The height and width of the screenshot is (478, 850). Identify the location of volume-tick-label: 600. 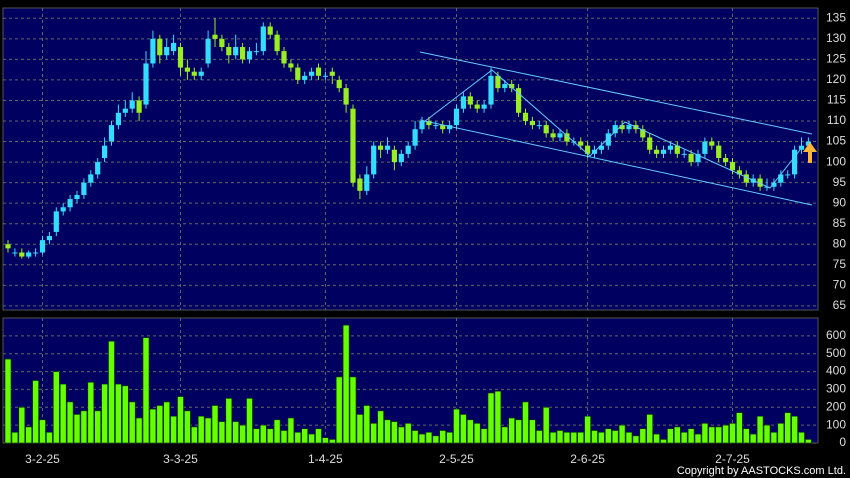
(836, 335).